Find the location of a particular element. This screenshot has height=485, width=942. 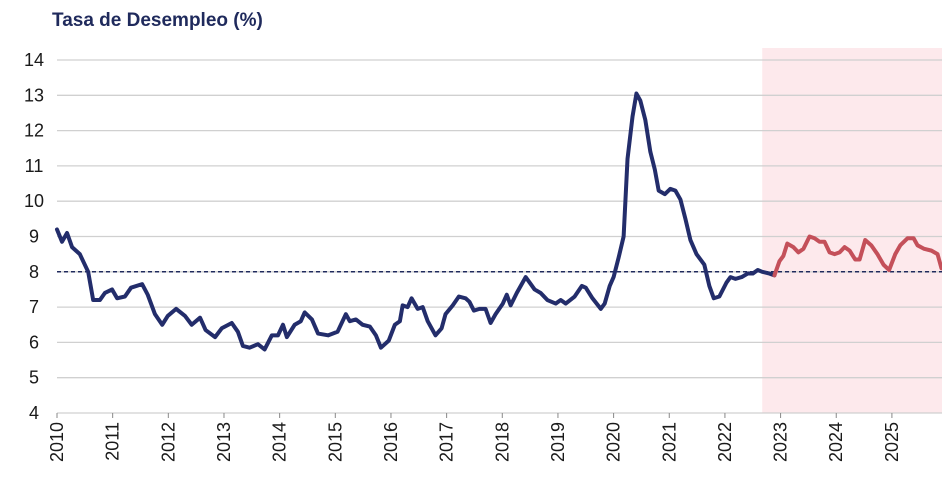

y-tick-label: 8 is located at coordinates (34, 272).